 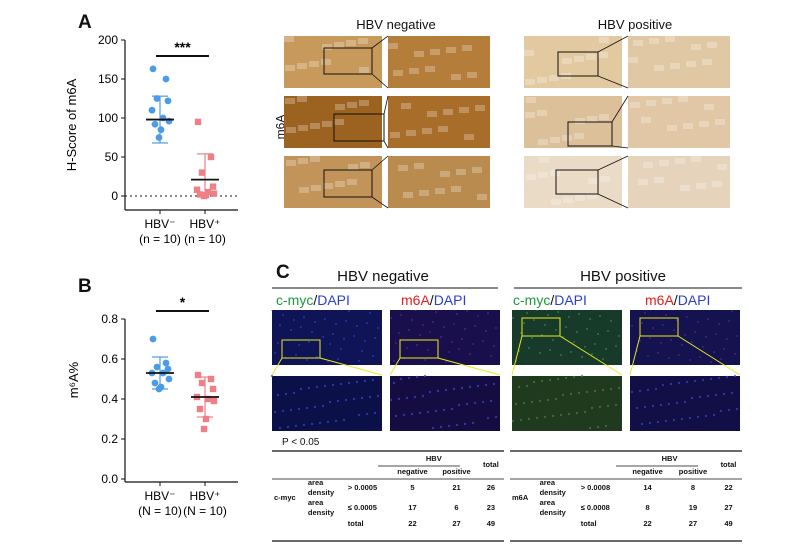 What do you see at coordinates (109, 439) in the screenshot?
I see `y-tick-label: 0.2` at bounding box center [109, 439].